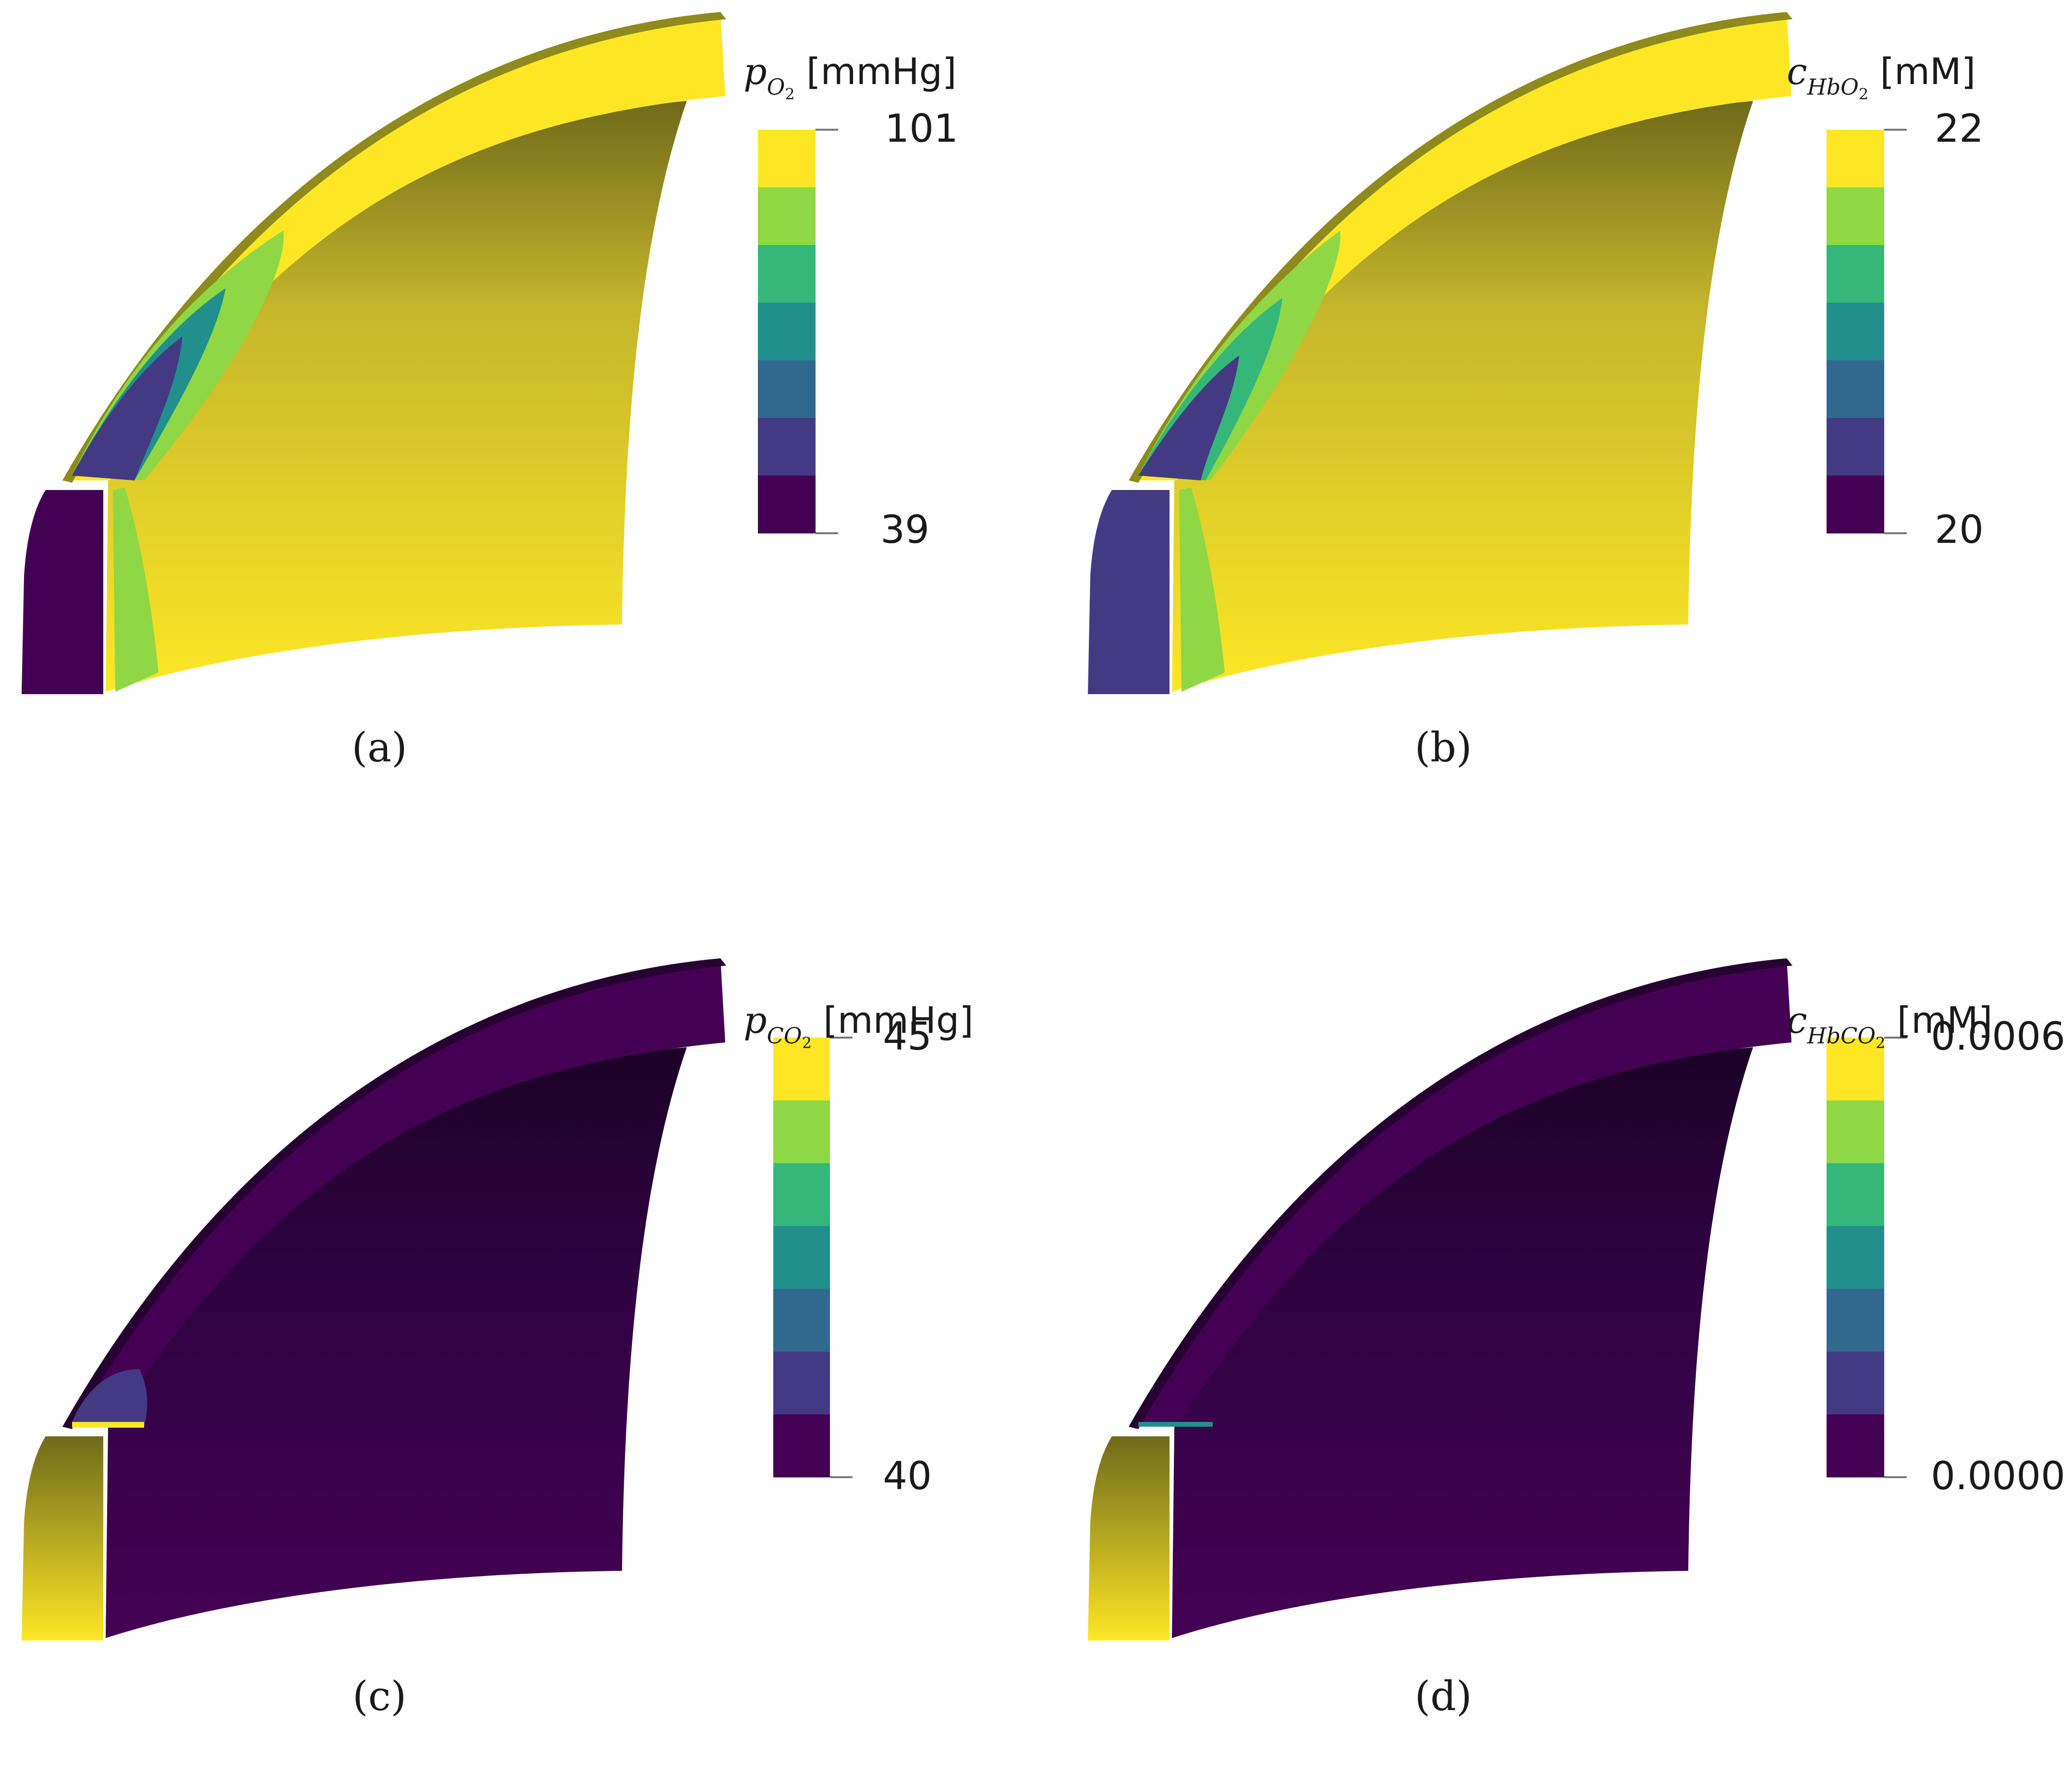 The height and width of the screenshot is (1775, 2072). What do you see at coordinates (379, 747) in the screenshot?
I see `caption-a: (a)` at bounding box center [379, 747].